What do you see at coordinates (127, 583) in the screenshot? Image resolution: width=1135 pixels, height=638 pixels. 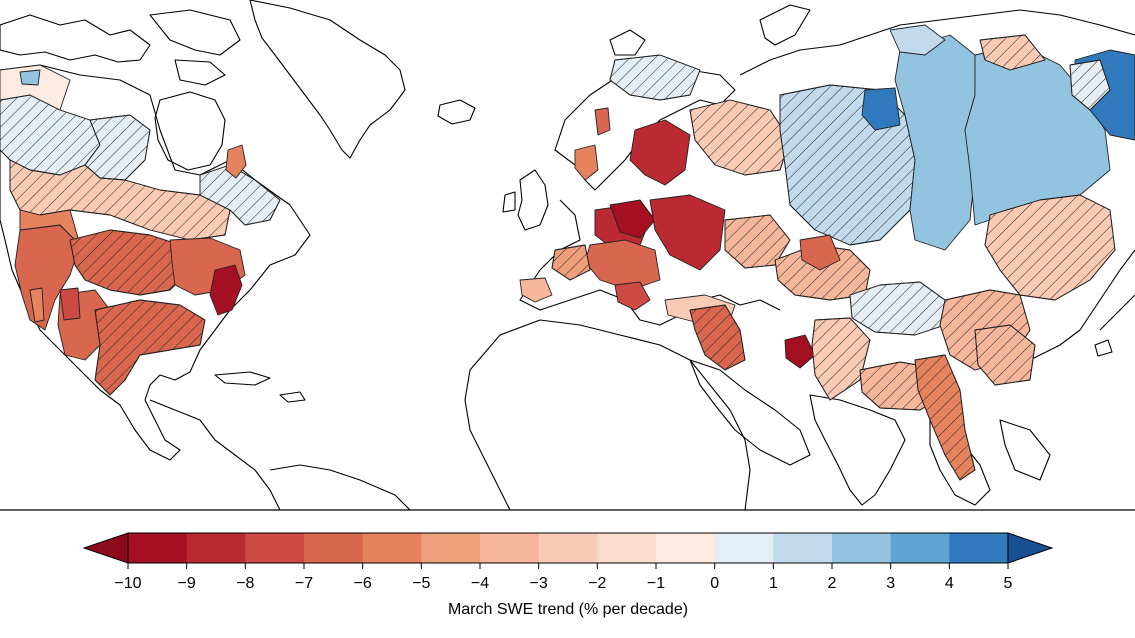 I see `colorbar-tick-label: −10` at bounding box center [127, 583].